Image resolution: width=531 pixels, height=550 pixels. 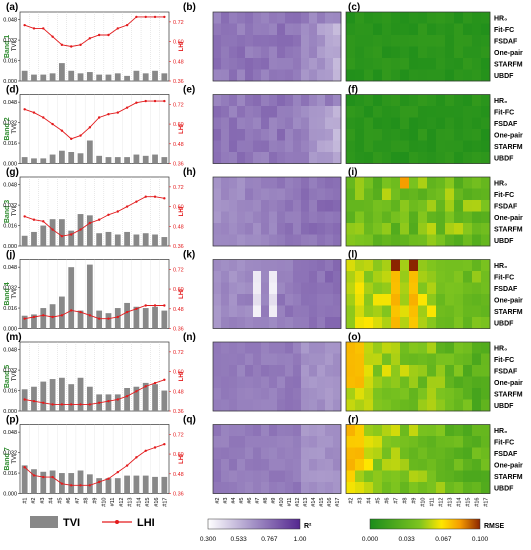 What do you see at coordinates (10, 309) in the screenshot?
I see `tvi-tick-label: 0.016` at bounding box center [10, 309].